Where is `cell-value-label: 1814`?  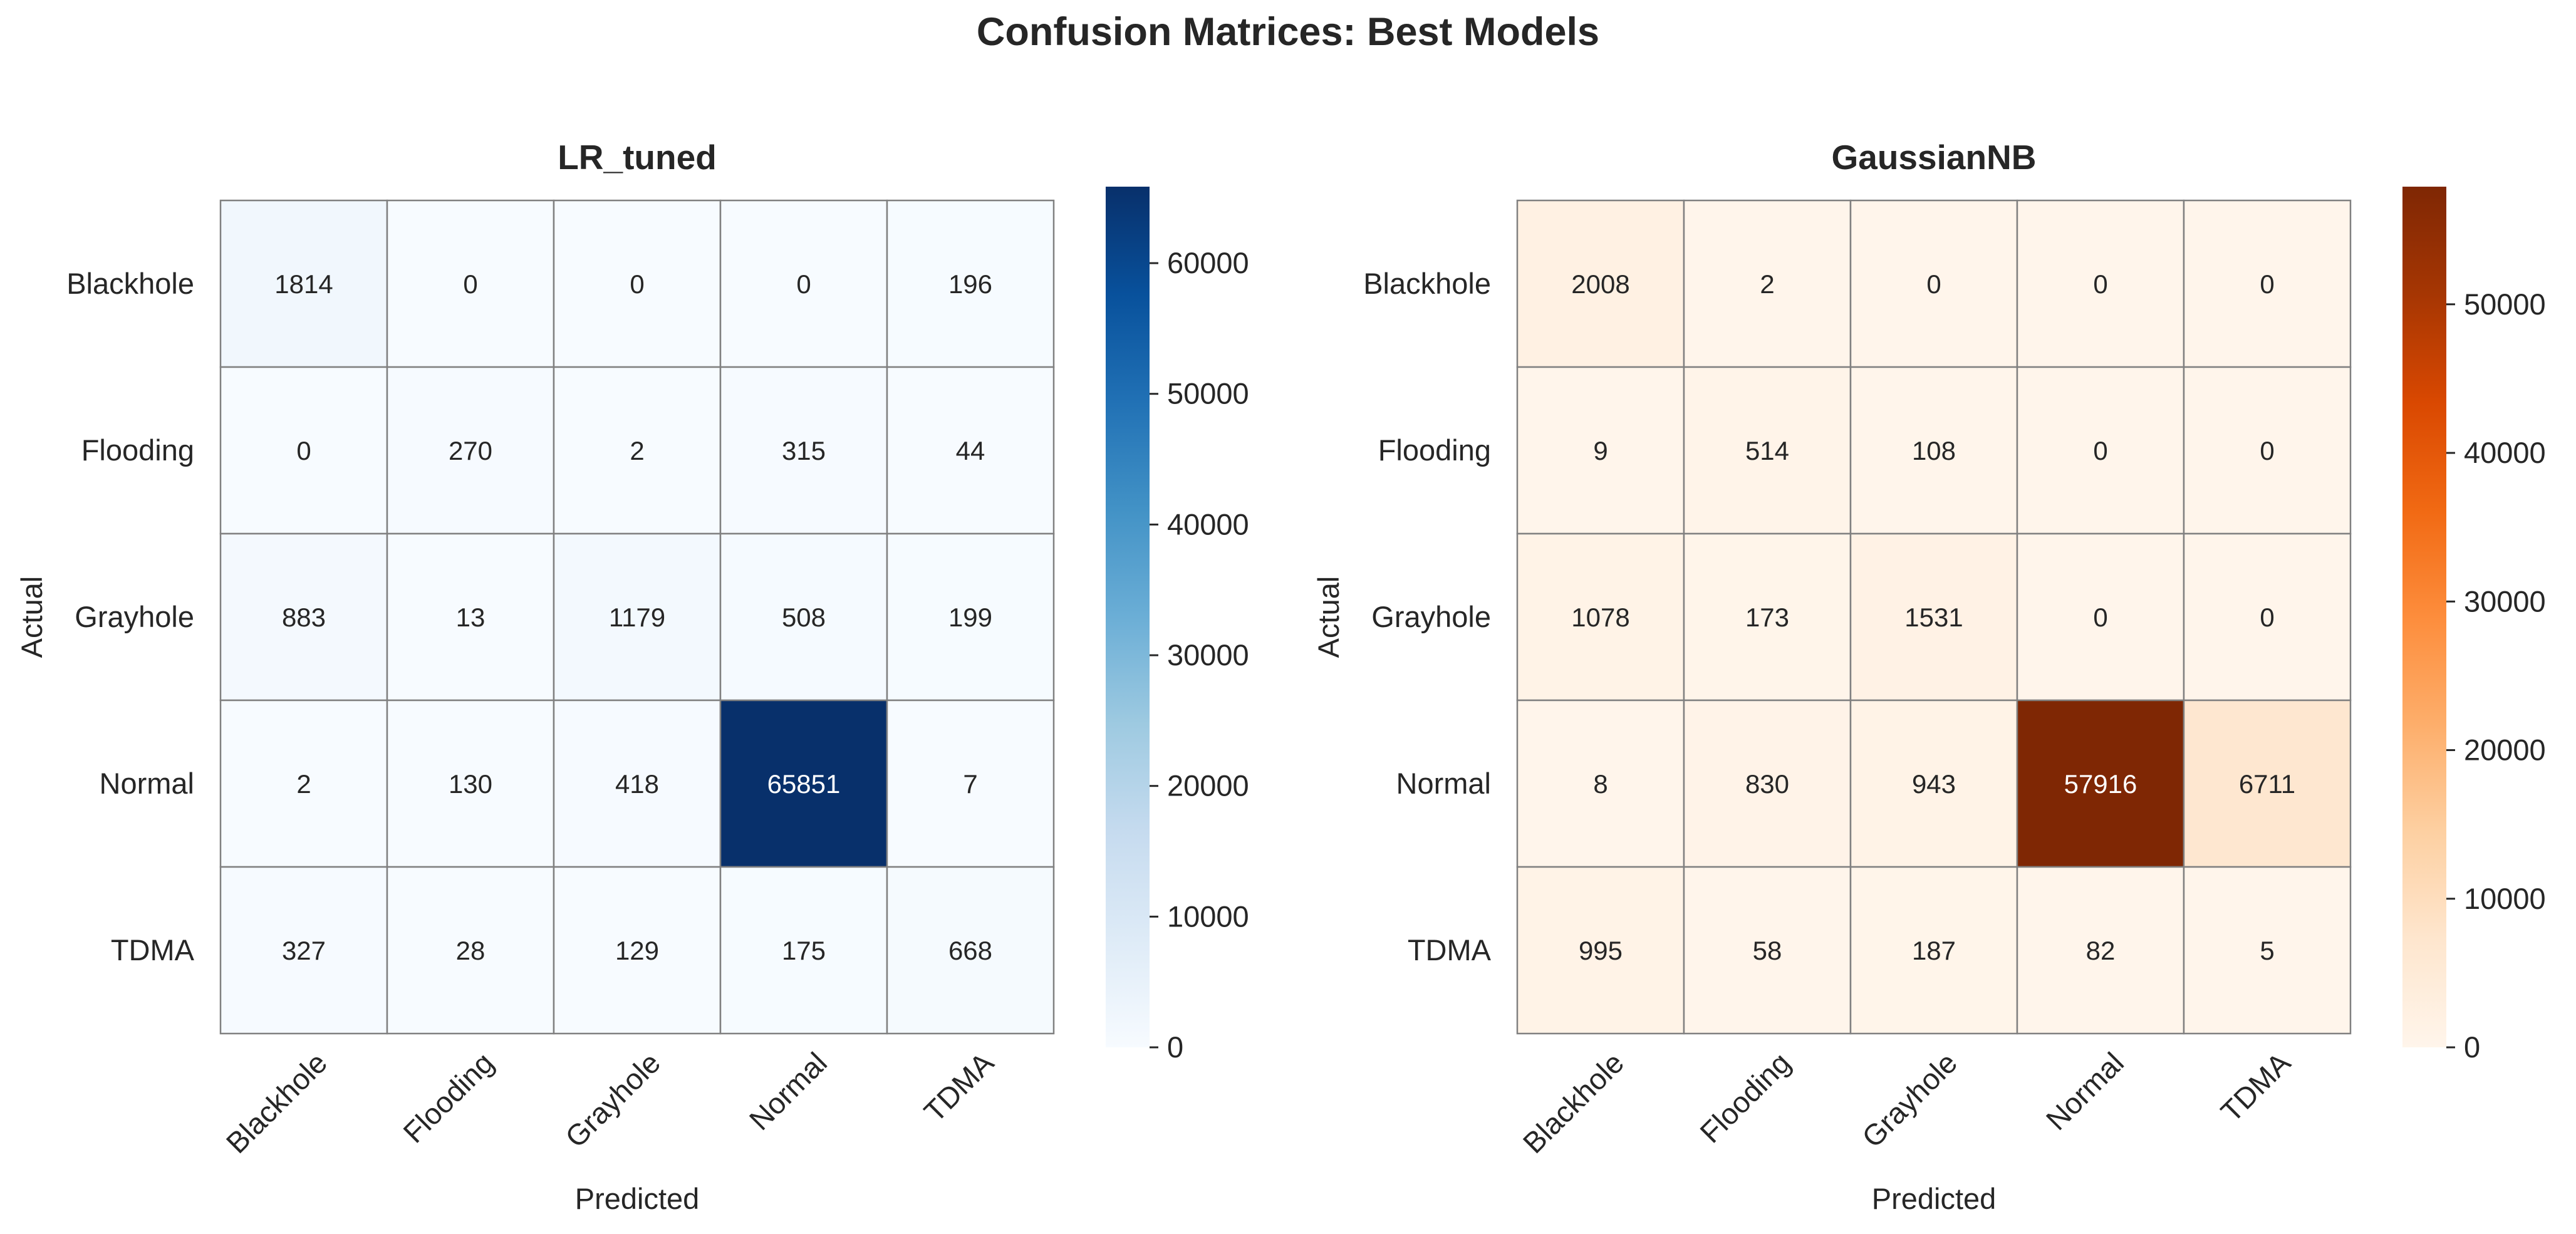 cell-value-label: 1814 is located at coordinates (303, 284).